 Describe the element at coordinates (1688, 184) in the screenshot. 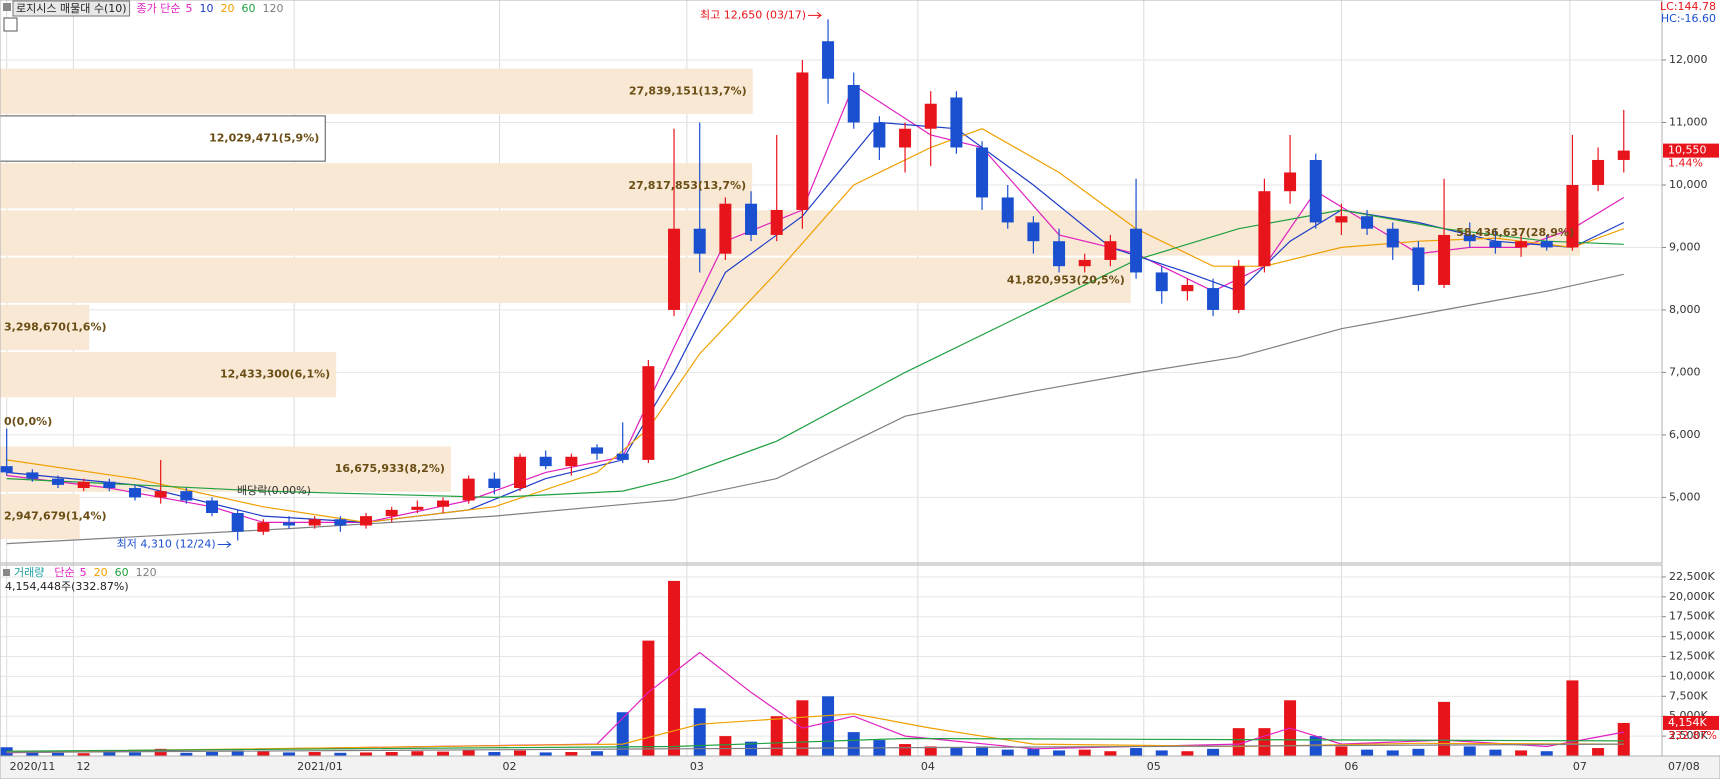

I see `y-tick-label: 10,000` at that location.